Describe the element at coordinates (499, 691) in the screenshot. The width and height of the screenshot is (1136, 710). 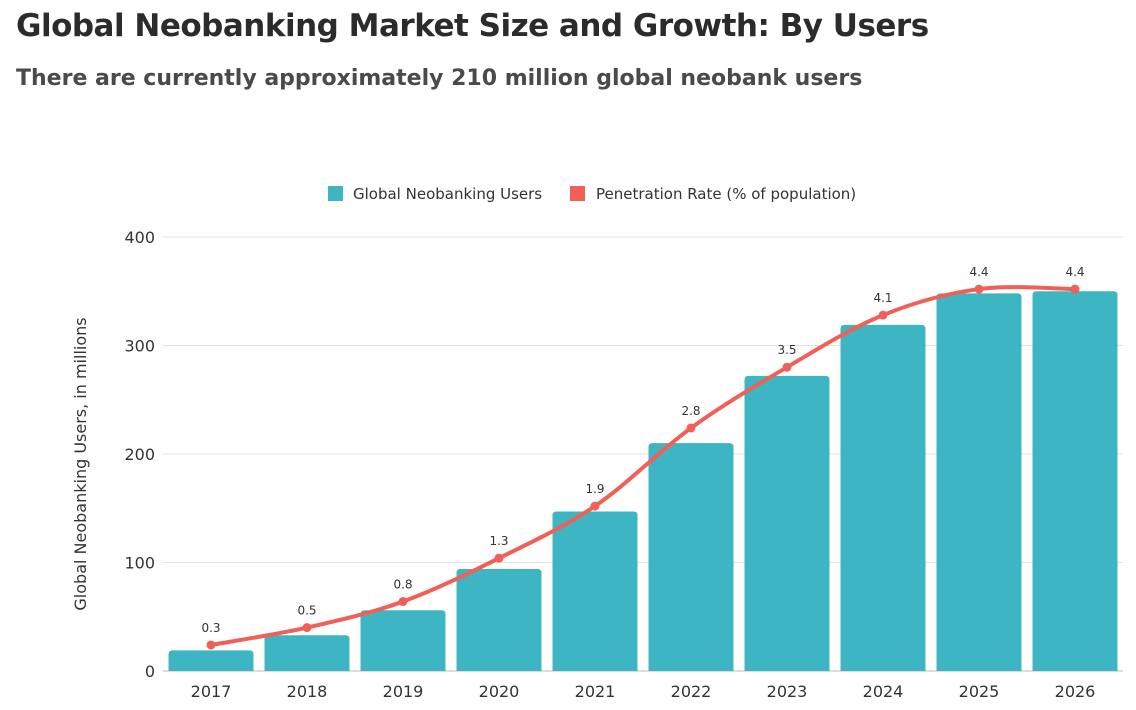
I see `x-tick-label: 2020` at that location.